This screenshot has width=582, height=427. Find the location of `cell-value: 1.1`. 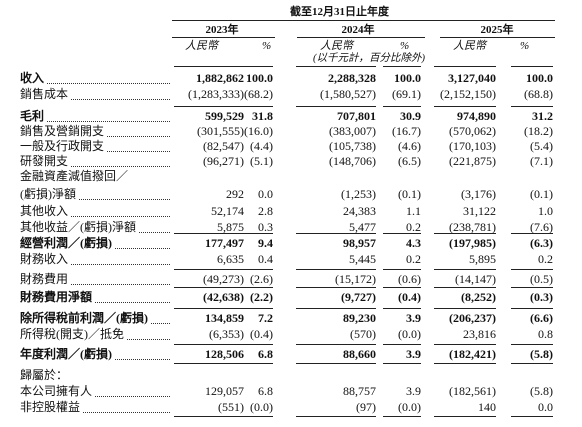

cell-value: 1.1 is located at coordinates (413, 211).